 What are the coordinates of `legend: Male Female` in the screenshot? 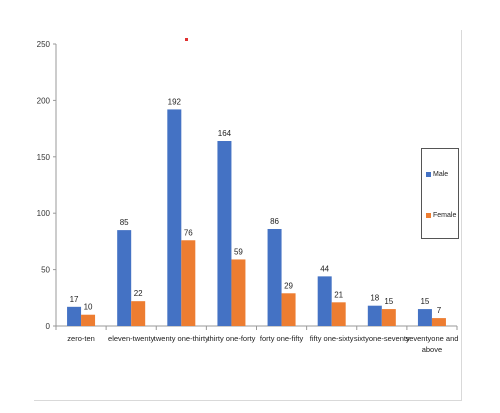 It's located at (440, 193).